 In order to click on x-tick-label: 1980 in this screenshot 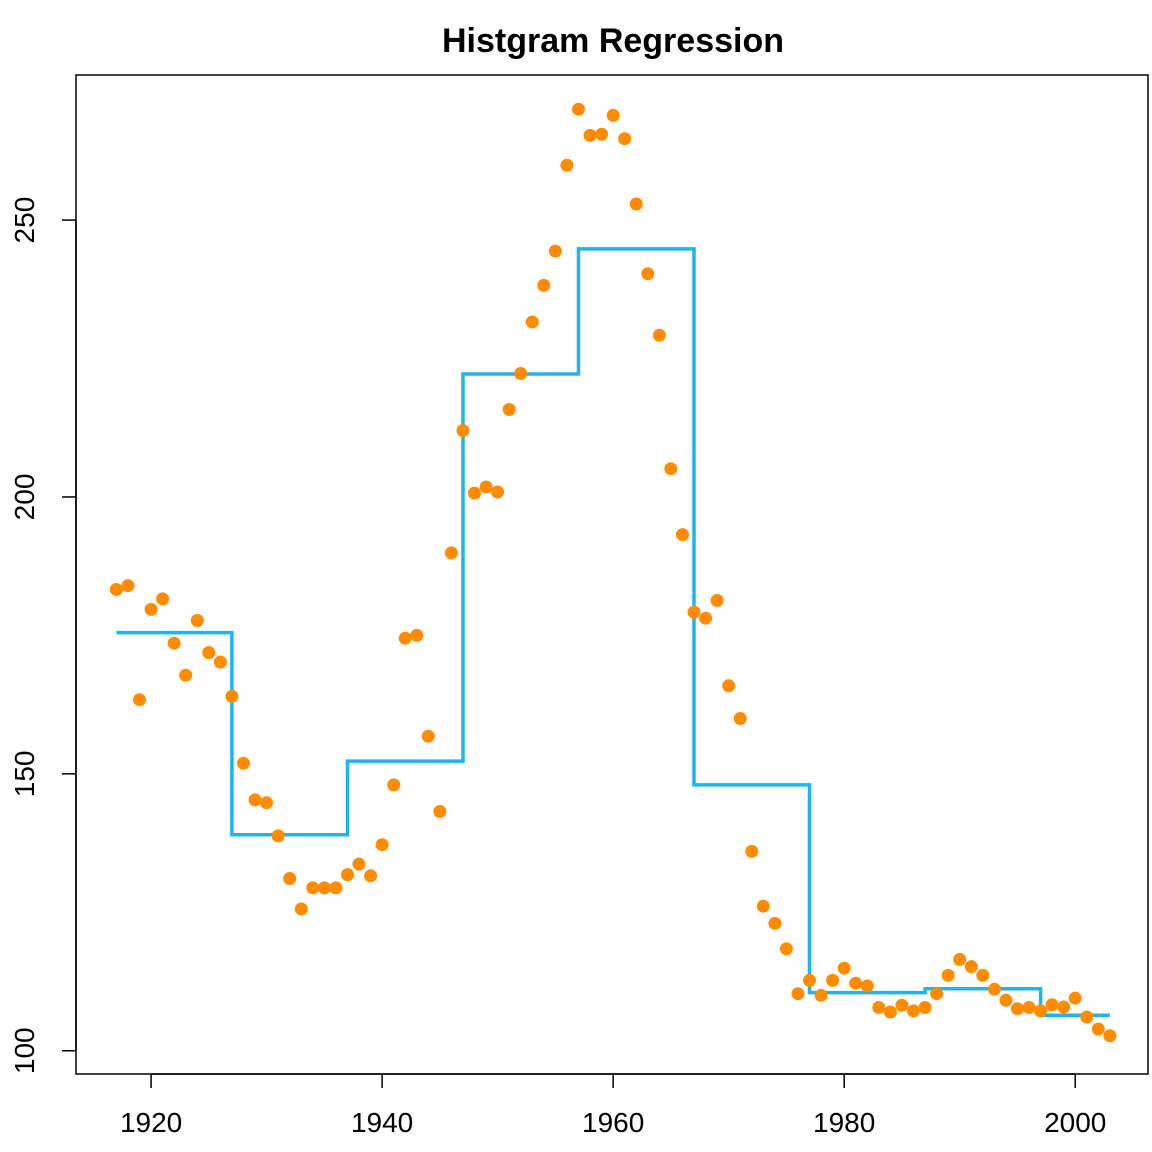, I will do `click(844, 1122)`.